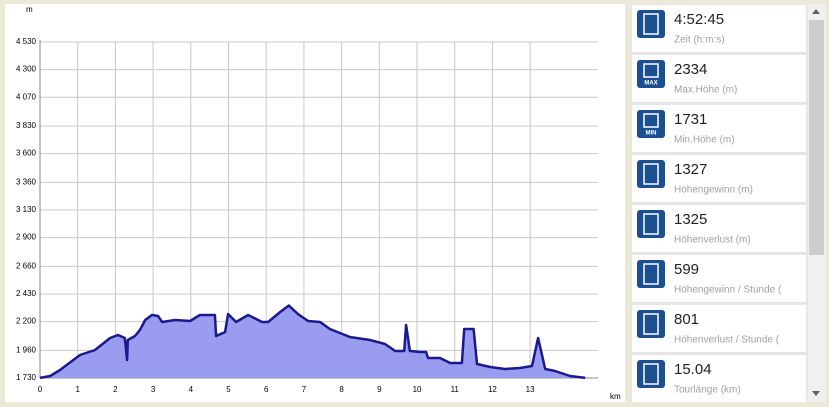  Describe the element at coordinates (650, 84) in the screenshot. I see `stat-icon-text: MAX` at that location.